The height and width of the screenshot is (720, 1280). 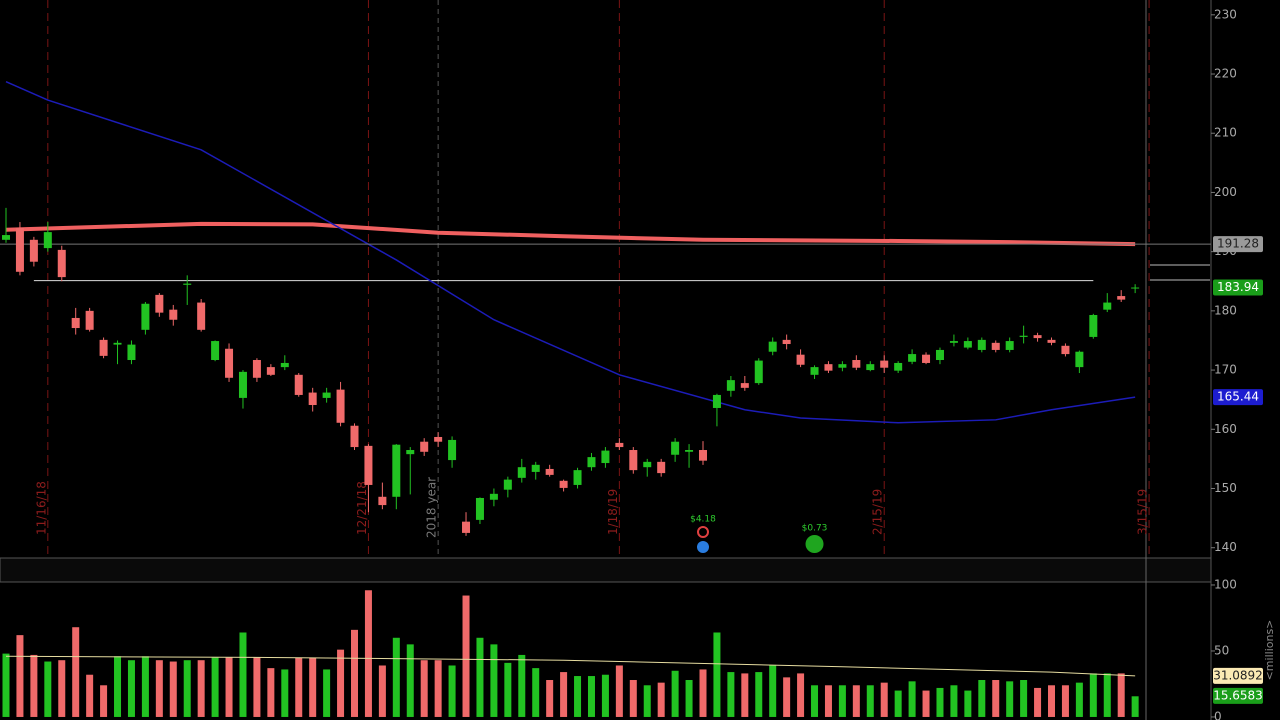 What do you see at coordinates (570, 666) in the screenshot?
I see `moving-average` at bounding box center [570, 666].